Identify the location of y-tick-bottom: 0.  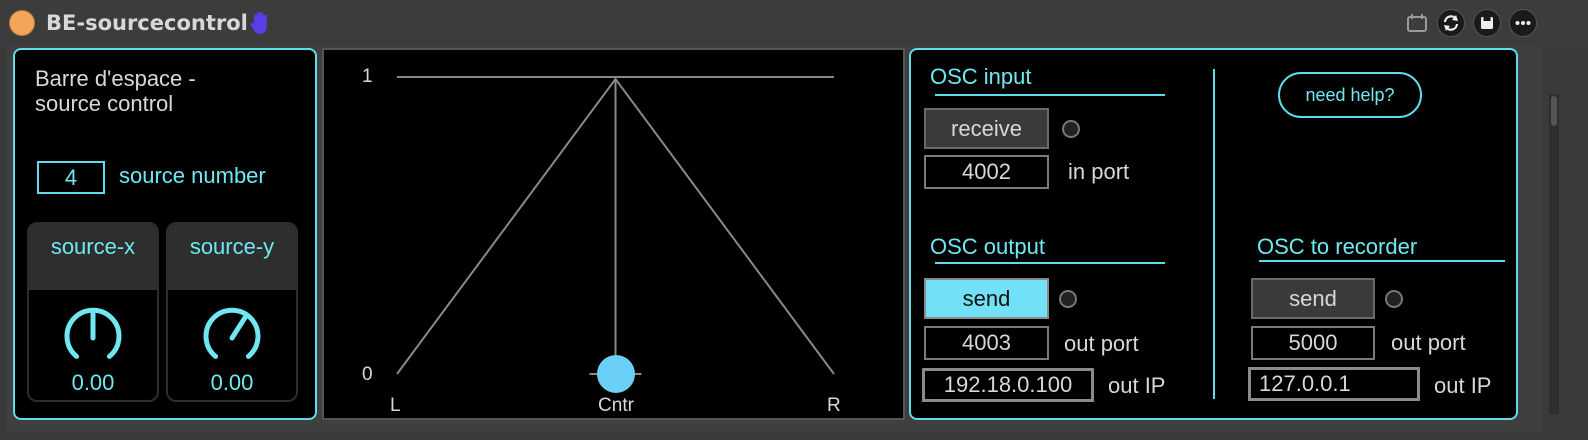
(367, 374).